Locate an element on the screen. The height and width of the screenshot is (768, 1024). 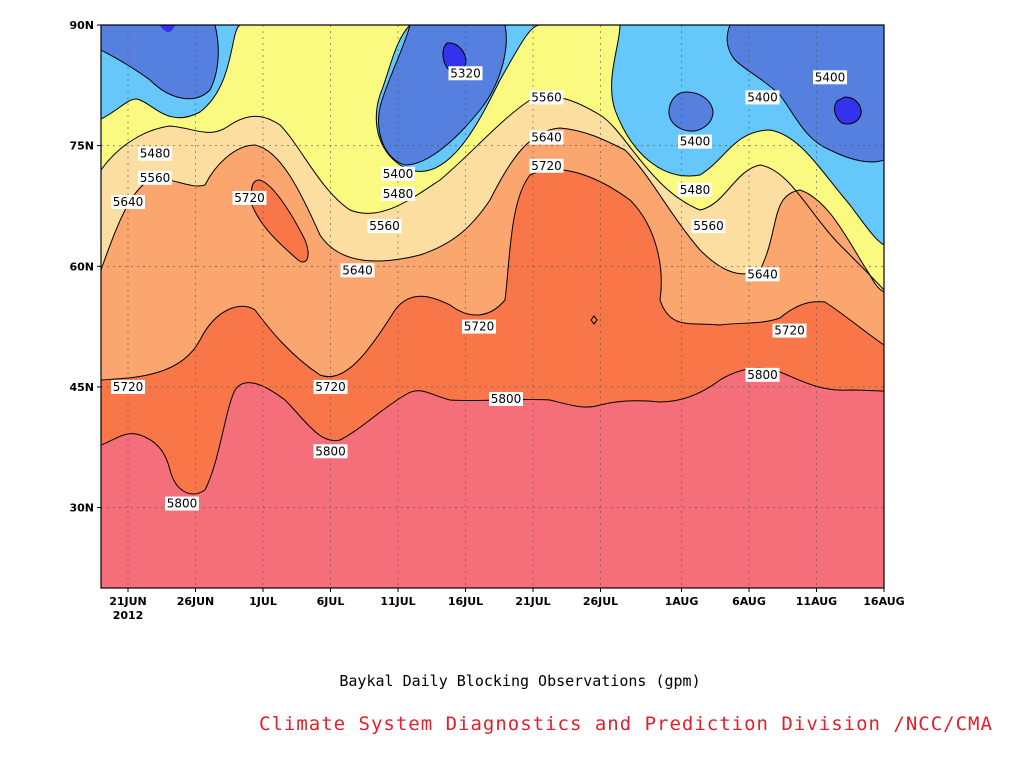
x-tick-label: 1AUG is located at coordinates (682, 601).